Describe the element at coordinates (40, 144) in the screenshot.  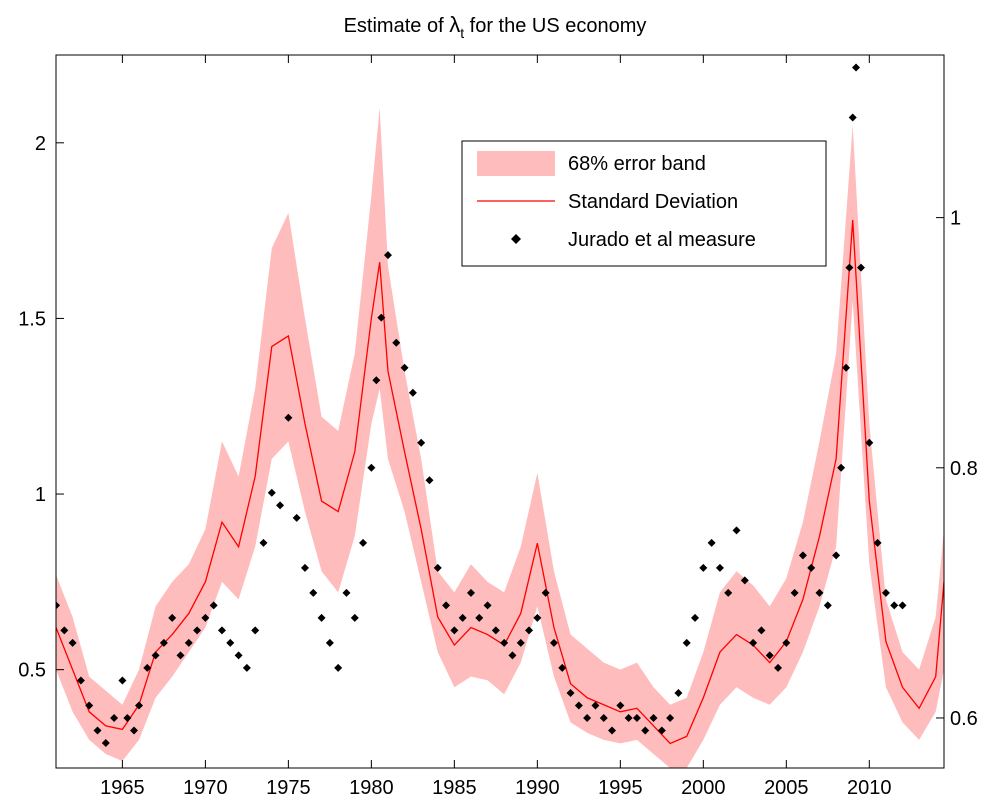
I see `y-left-tick-label: 2` at that location.